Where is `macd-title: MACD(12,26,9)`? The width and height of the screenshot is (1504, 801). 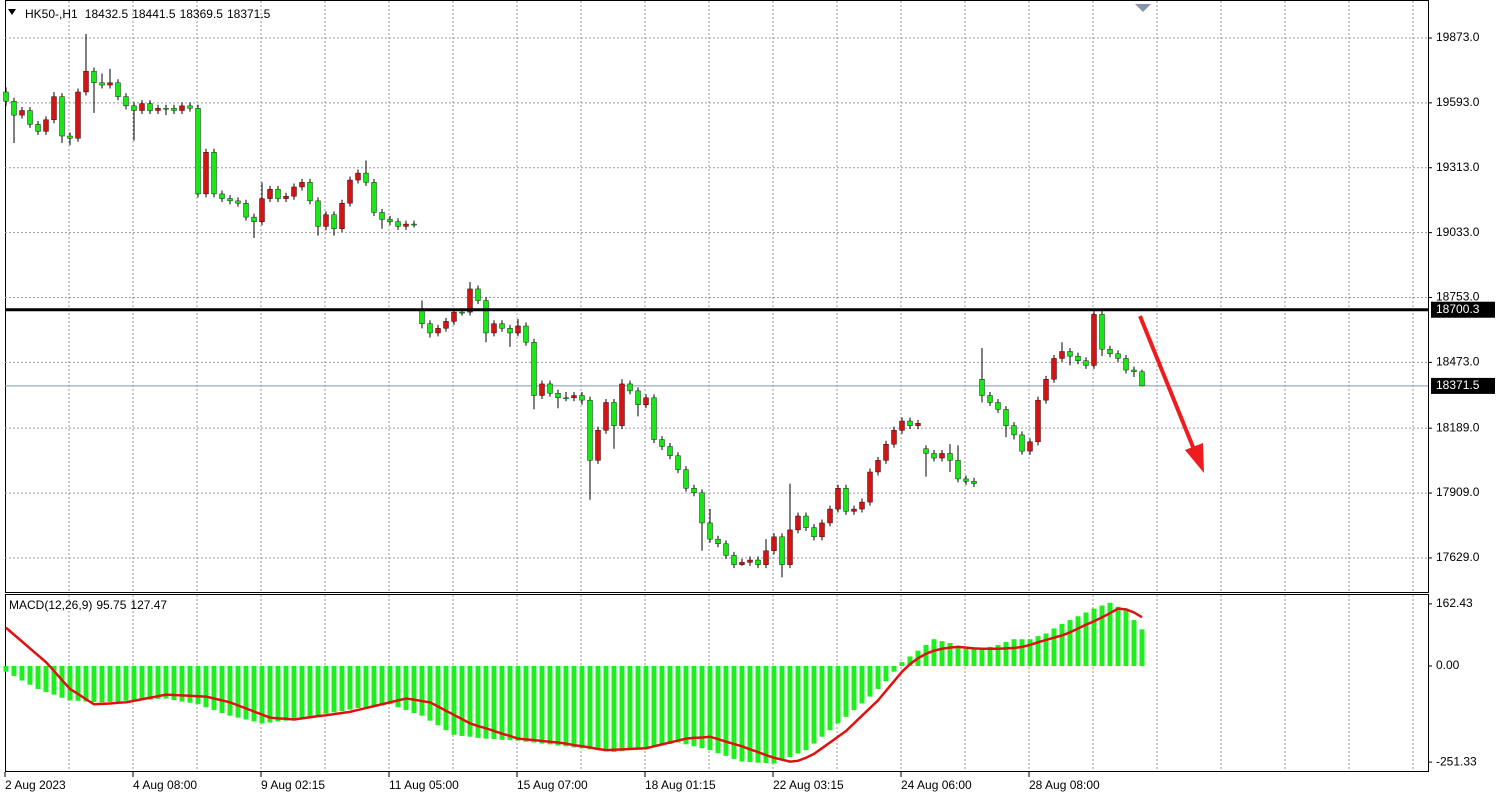
macd-title: MACD(12,26,9) is located at coordinates (50, 605).